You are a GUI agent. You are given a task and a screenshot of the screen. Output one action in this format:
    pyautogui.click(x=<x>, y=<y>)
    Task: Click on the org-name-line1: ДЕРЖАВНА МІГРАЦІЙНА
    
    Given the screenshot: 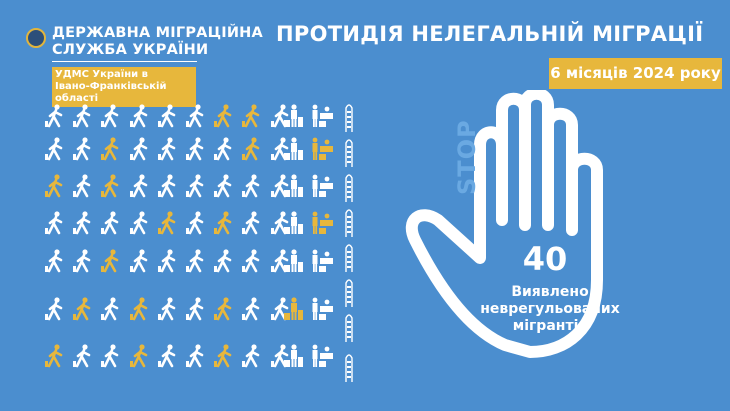 What is the action you would take?
    pyautogui.click(x=157, y=33)
    